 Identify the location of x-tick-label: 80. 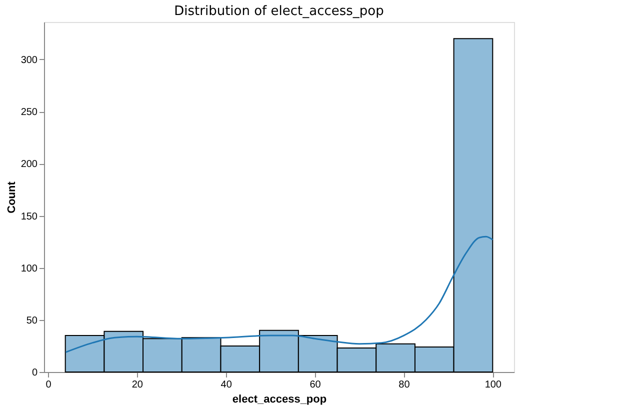
(404, 385).